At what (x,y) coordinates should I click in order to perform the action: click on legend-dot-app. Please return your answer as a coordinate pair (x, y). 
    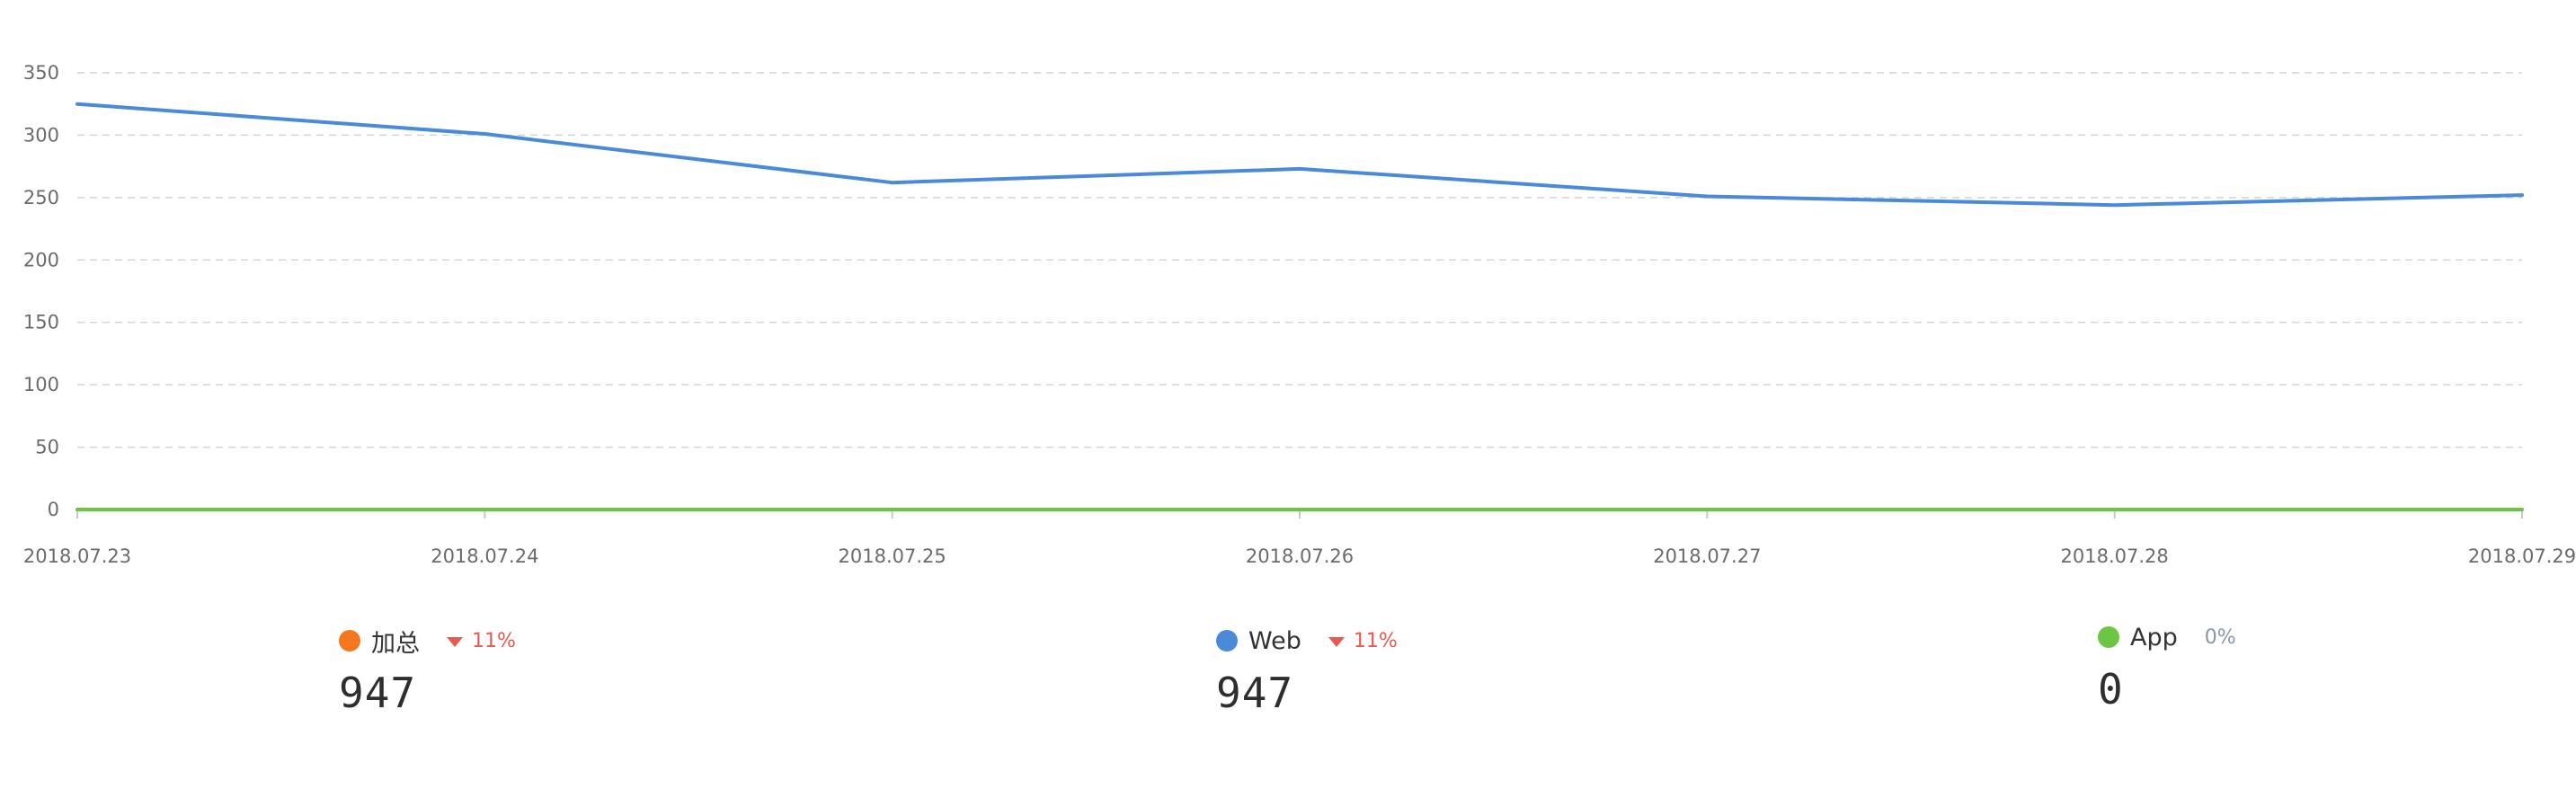
    Looking at the image, I should click on (2108, 637).